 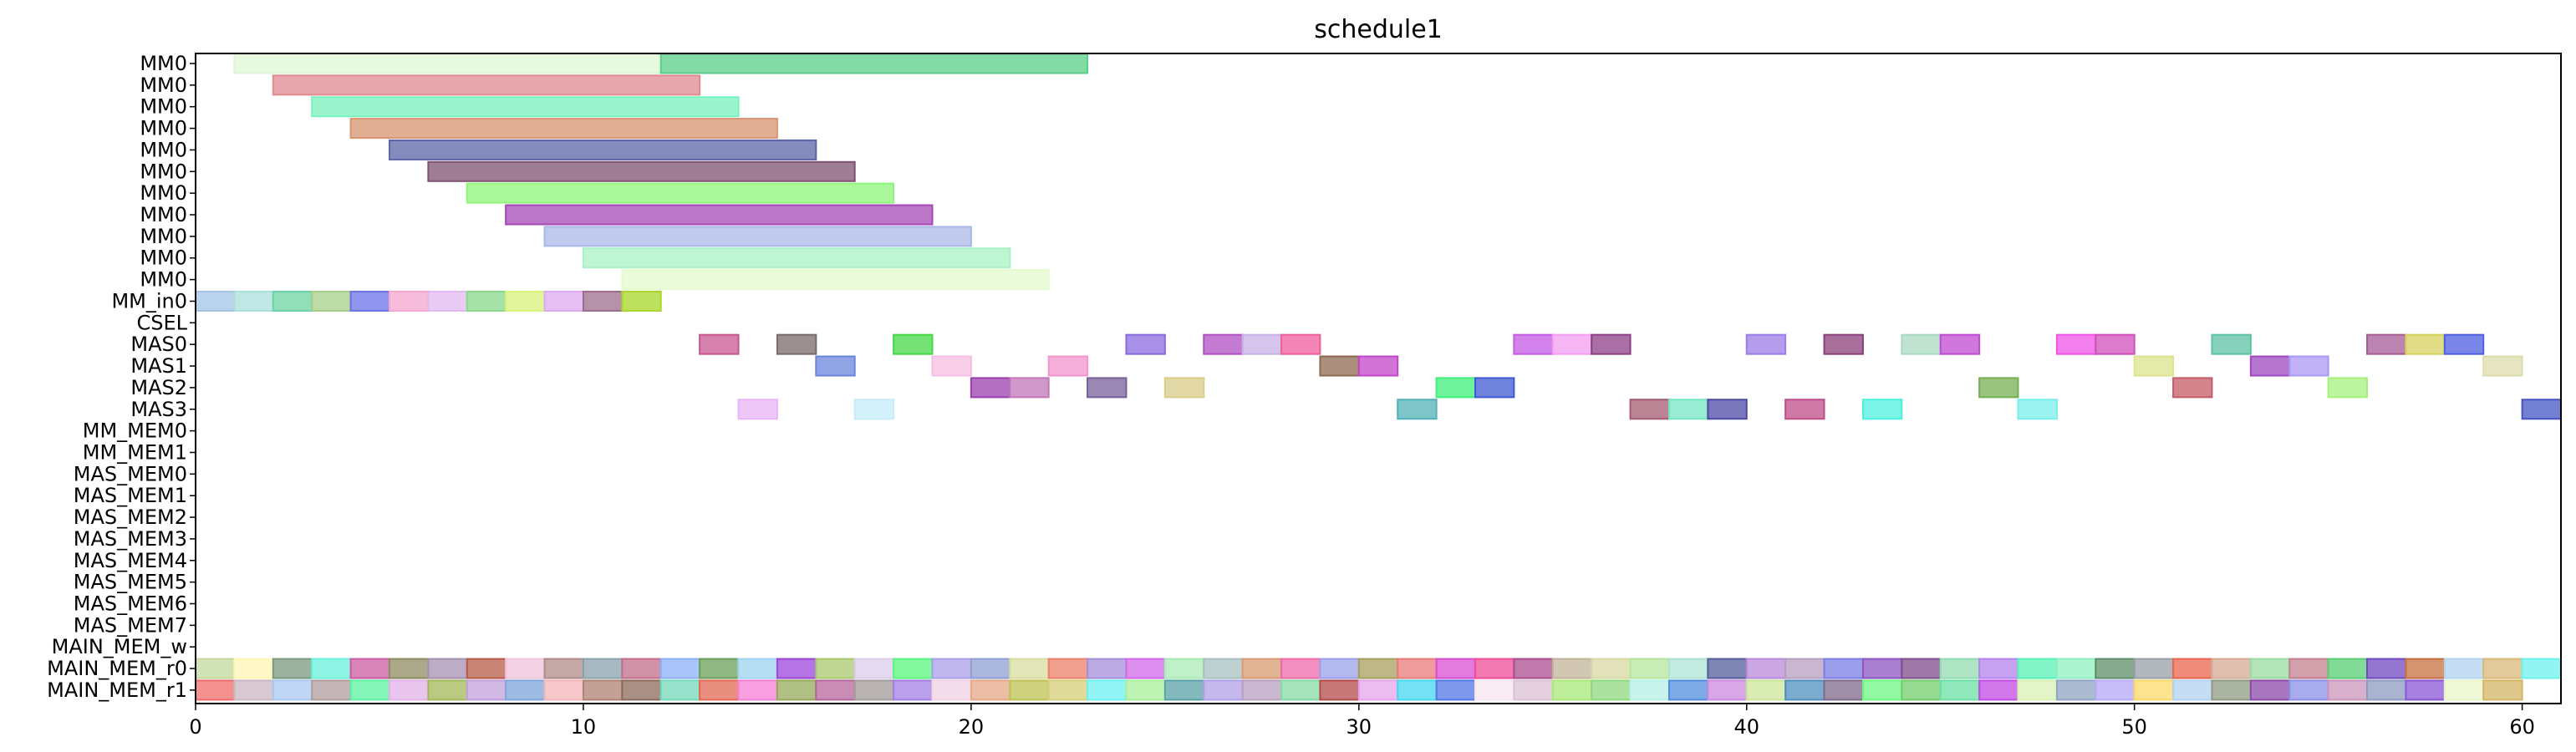 What do you see at coordinates (163, 236) in the screenshot?
I see `row-label-8: MM0` at bounding box center [163, 236].